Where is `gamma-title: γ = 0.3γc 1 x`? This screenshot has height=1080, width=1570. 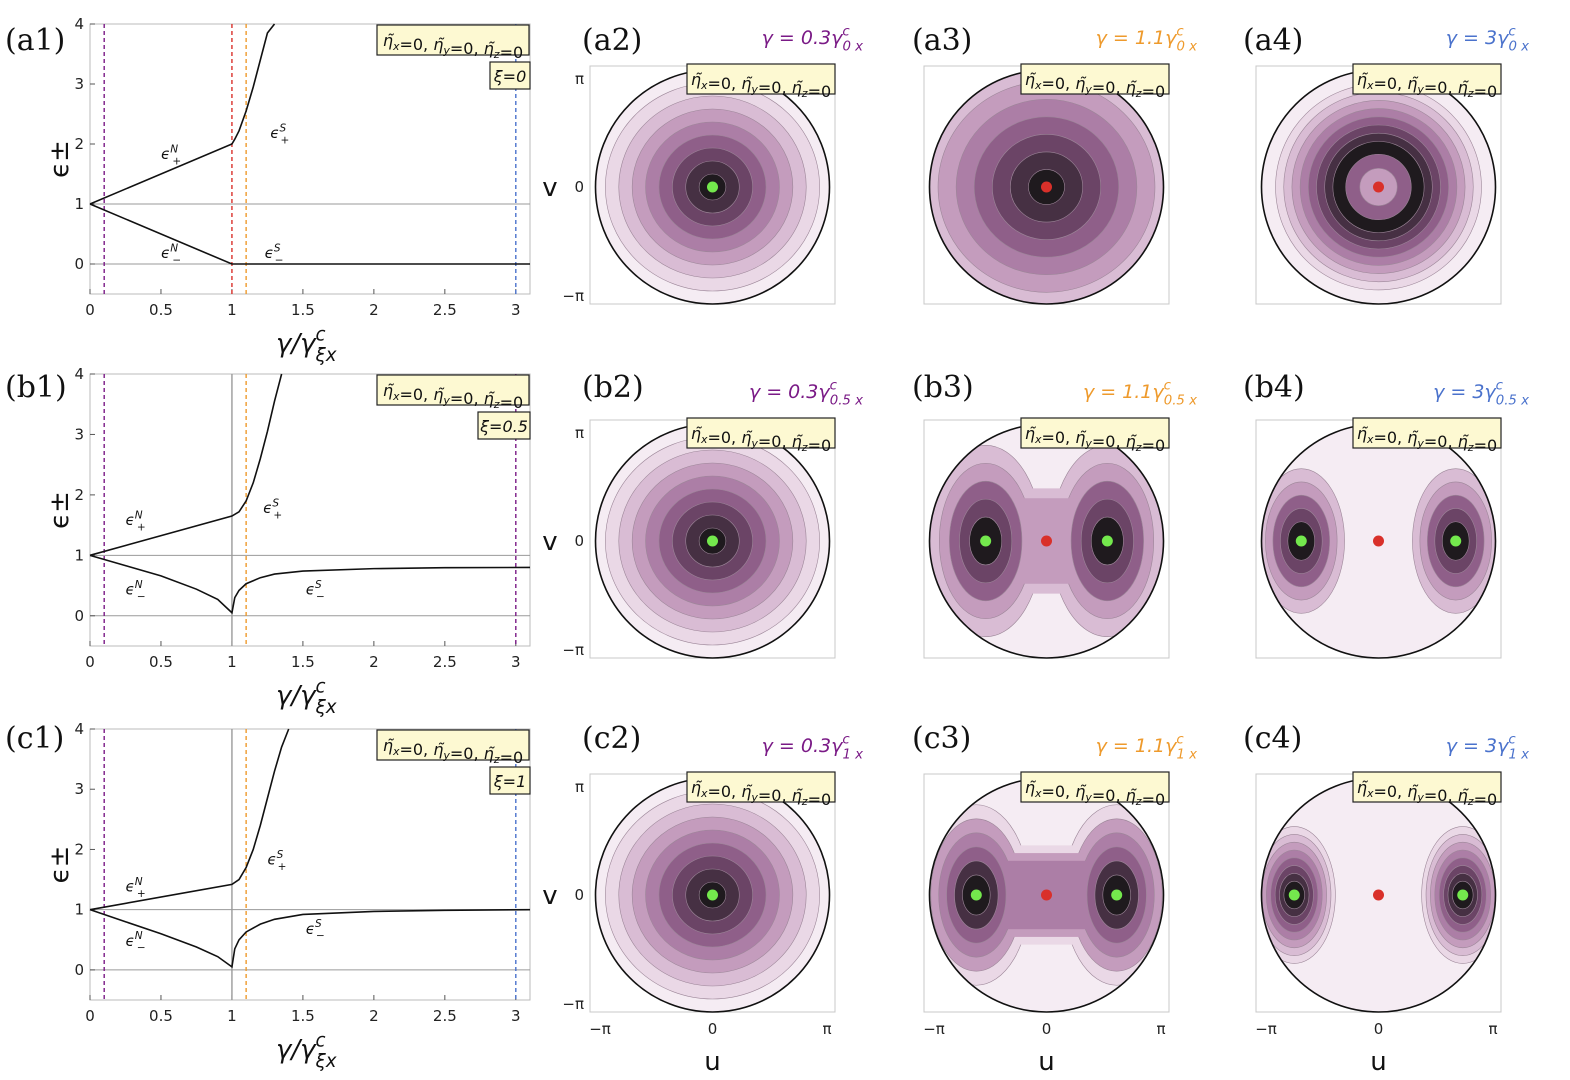 gamma-title: γ = 0.3γc 1 x is located at coordinates (812, 747).